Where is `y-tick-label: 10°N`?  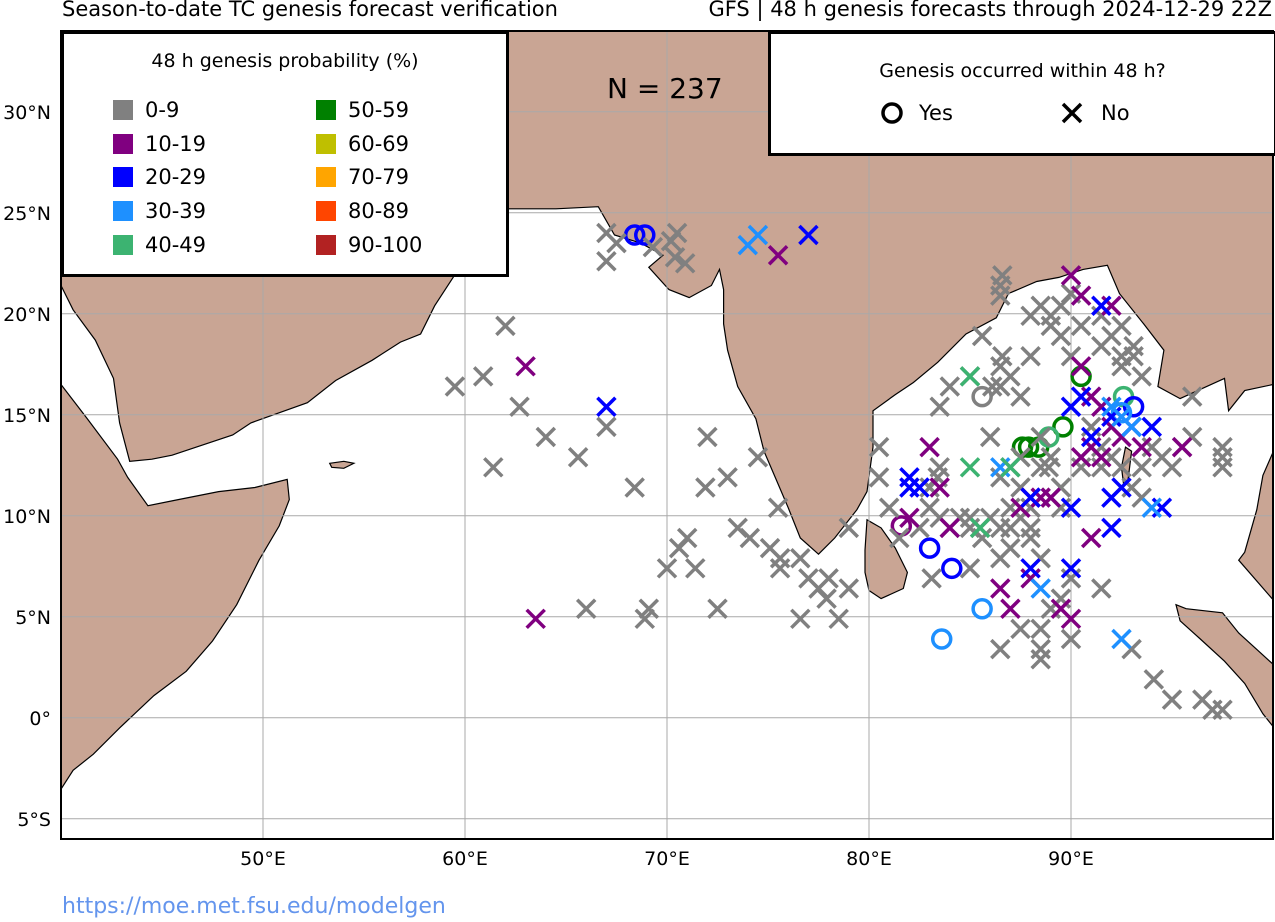
y-tick-label: 10°N is located at coordinates (27, 517).